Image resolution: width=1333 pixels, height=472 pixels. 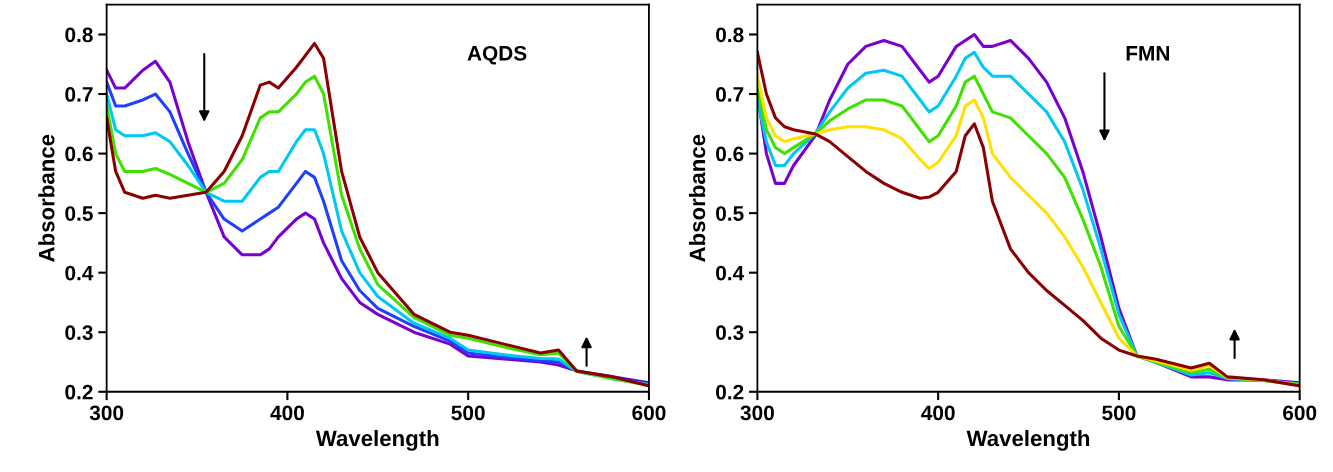 What do you see at coordinates (1147, 53) in the screenshot?
I see `annotation: FMN` at bounding box center [1147, 53].